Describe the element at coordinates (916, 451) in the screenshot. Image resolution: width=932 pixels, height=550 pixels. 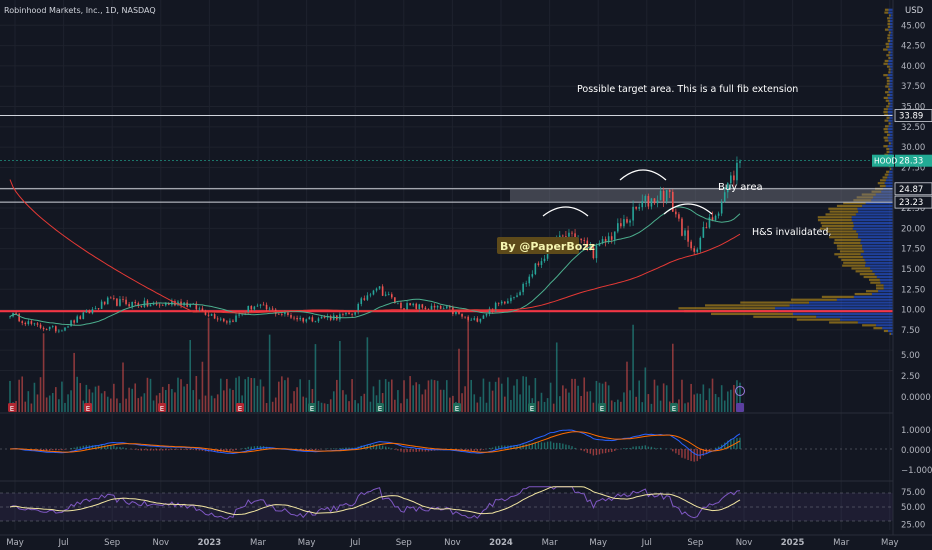
I see `macd-axis-tick: 0.0000` at that location.